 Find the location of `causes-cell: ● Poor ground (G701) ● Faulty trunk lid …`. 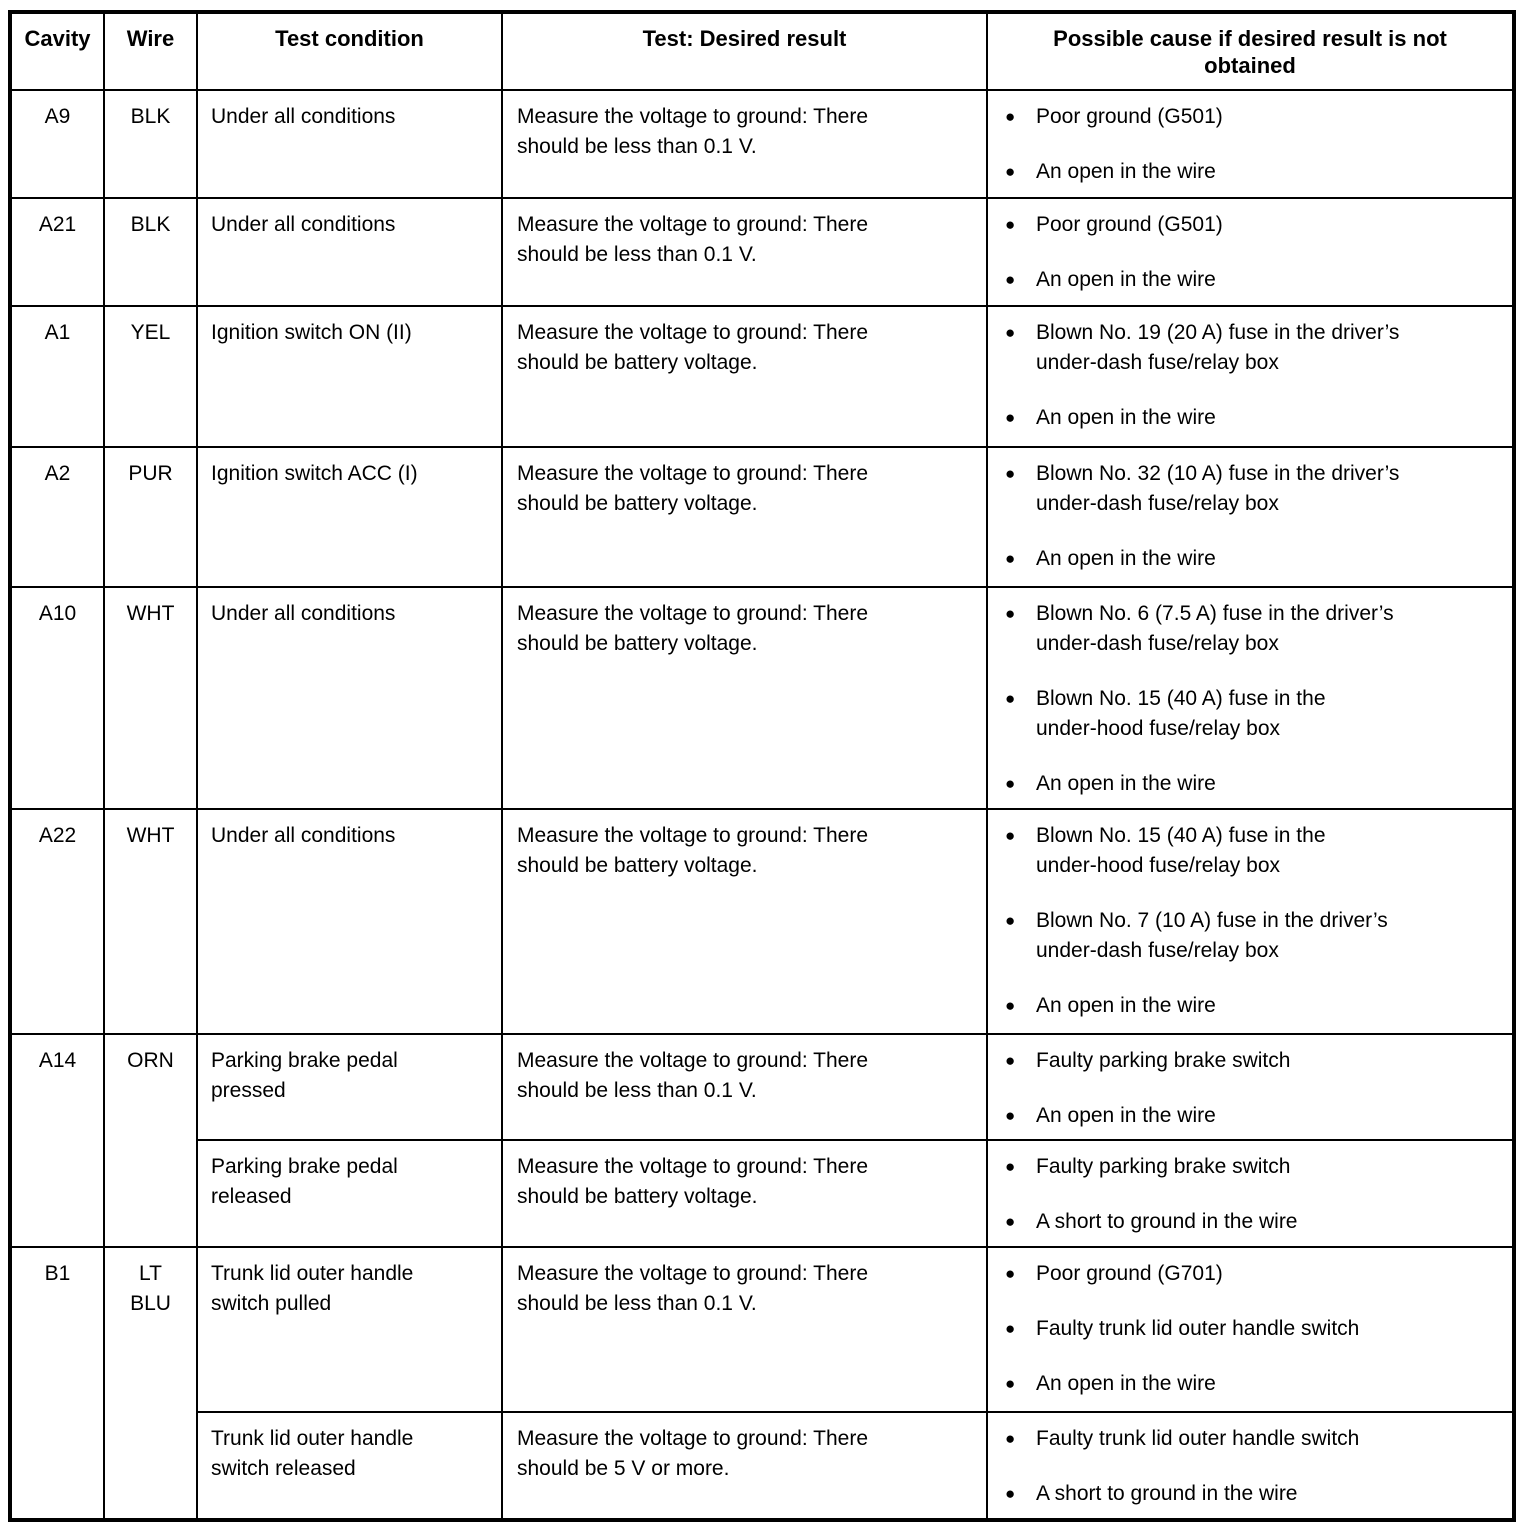

causes-cell: ● Poor ground (G701) ● Faulty trunk lid … is located at coordinates (1250, 1329).